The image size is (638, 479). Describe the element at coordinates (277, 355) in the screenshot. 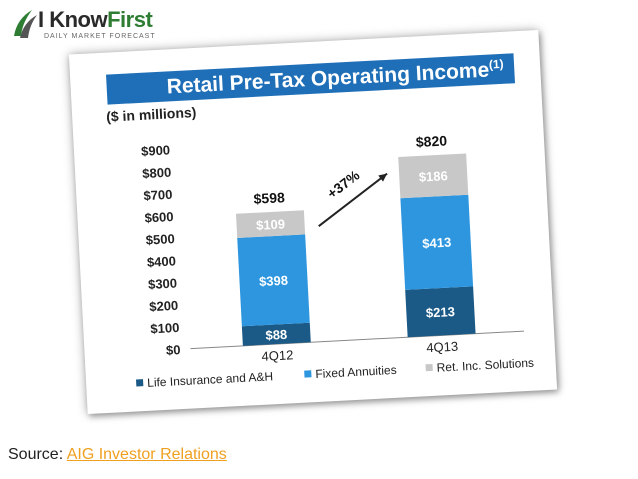

I see `x-tick-label: 4Q12` at that location.